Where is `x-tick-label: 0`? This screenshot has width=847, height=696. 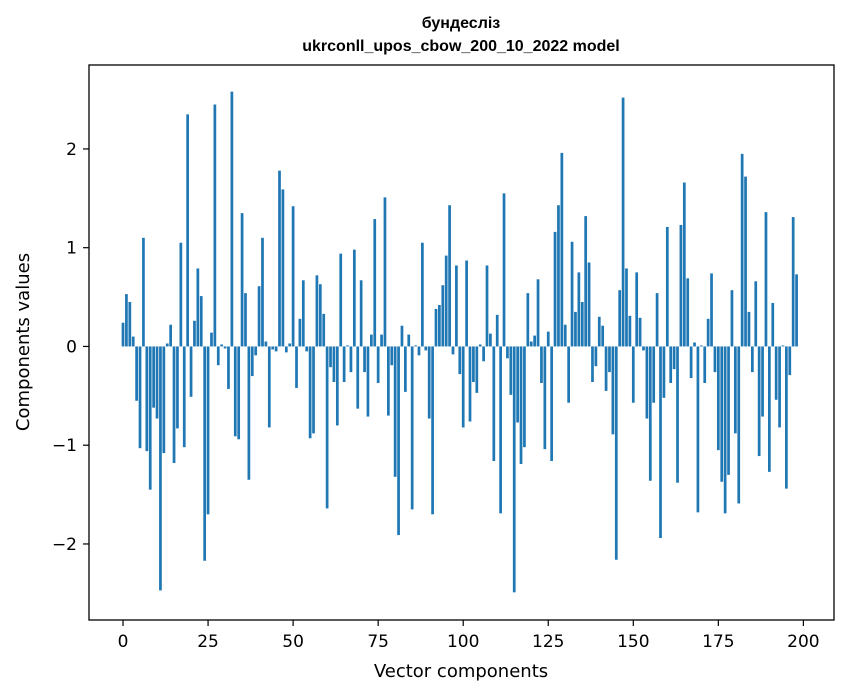
x-tick-label: 0 is located at coordinates (123, 642).